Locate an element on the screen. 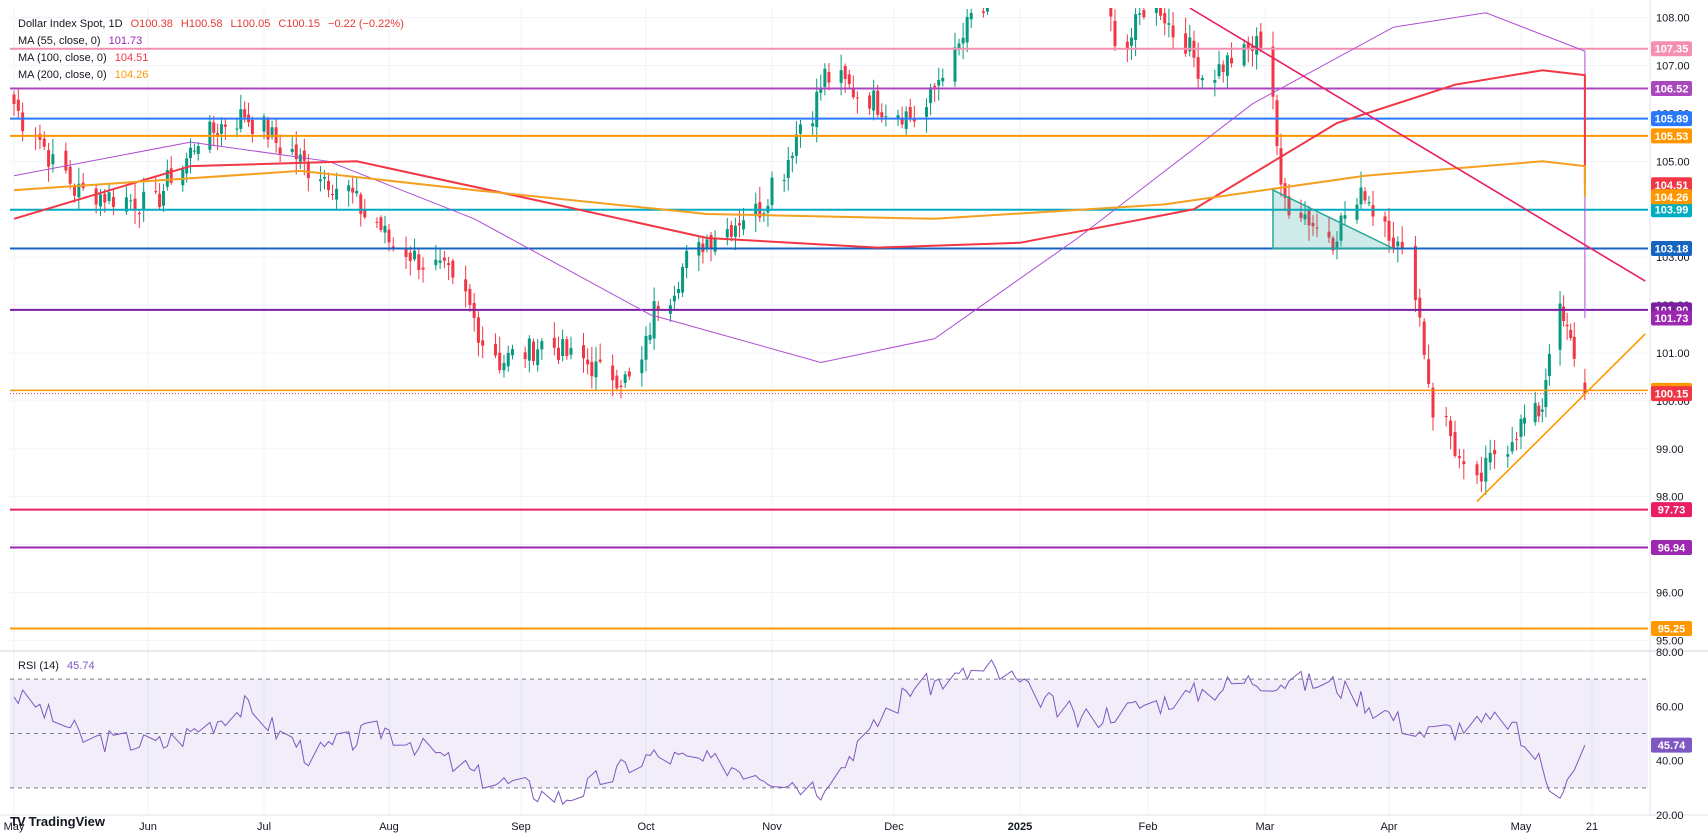  rsi-legend: RSI (14) 45.74 is located at coordinates (59, 666).